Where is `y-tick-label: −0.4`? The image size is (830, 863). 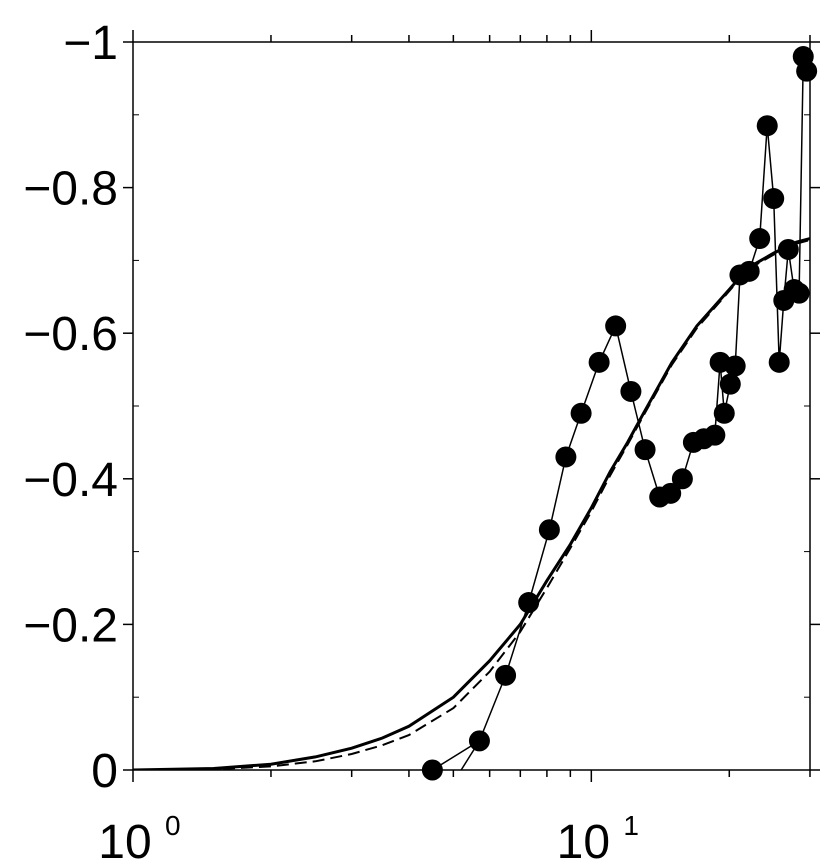 y-tick-label: −0.4 is located at coordinates (70, 480).